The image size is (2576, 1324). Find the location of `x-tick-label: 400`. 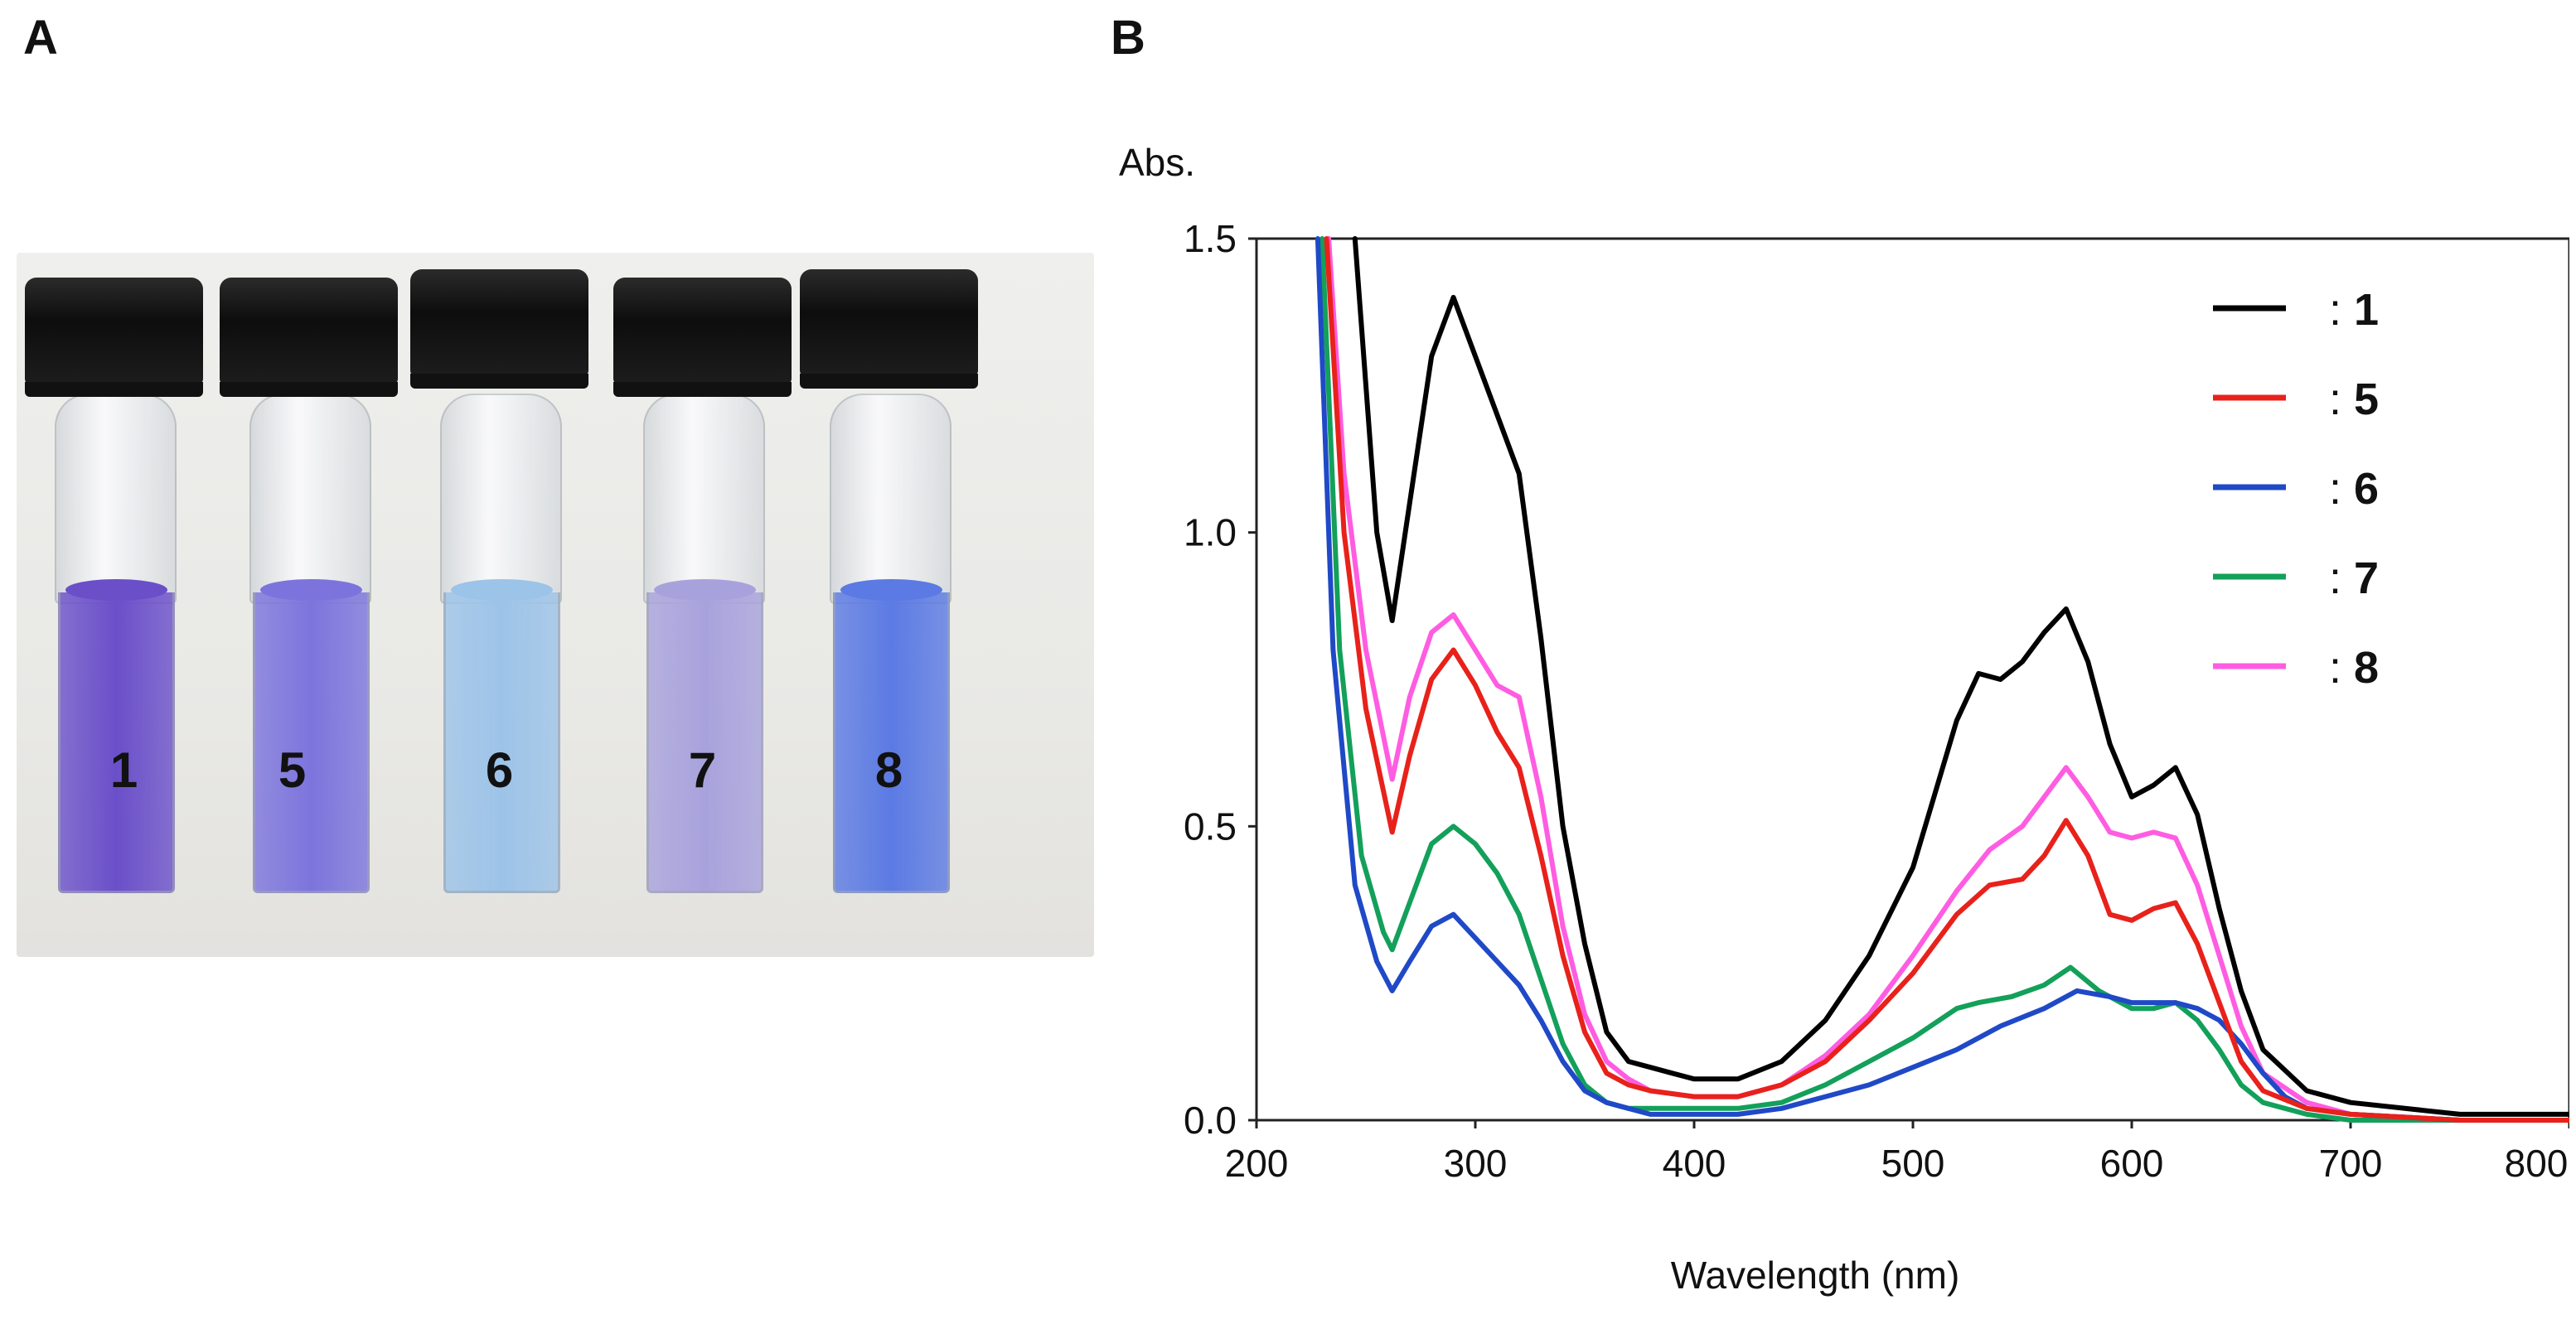

x-tick-label: 400 is located at coordinates (1694, 1164).